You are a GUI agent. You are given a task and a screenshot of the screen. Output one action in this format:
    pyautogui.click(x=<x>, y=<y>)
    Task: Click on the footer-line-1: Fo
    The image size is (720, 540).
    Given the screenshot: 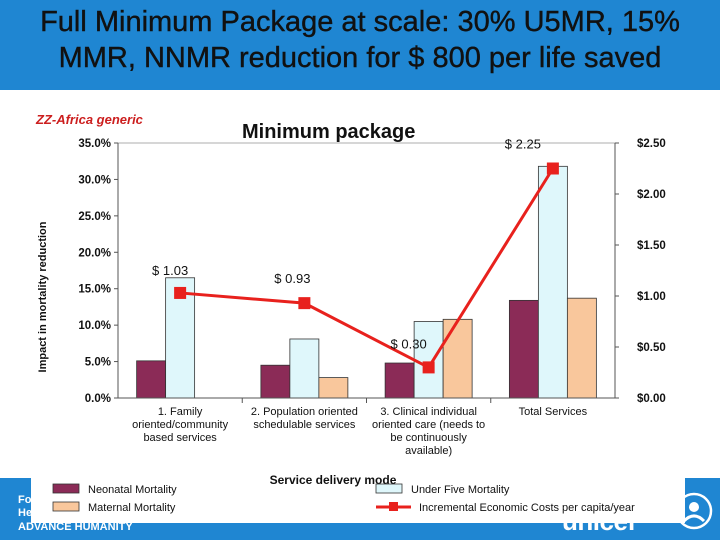 What is the action you would take?
    pyautogui.click(x=25, y=500)
    